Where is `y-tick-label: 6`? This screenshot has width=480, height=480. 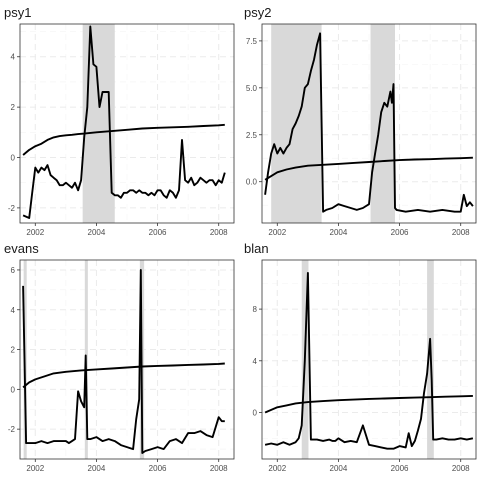 y-tick-label: 6 is located at coordinates (13, 270).